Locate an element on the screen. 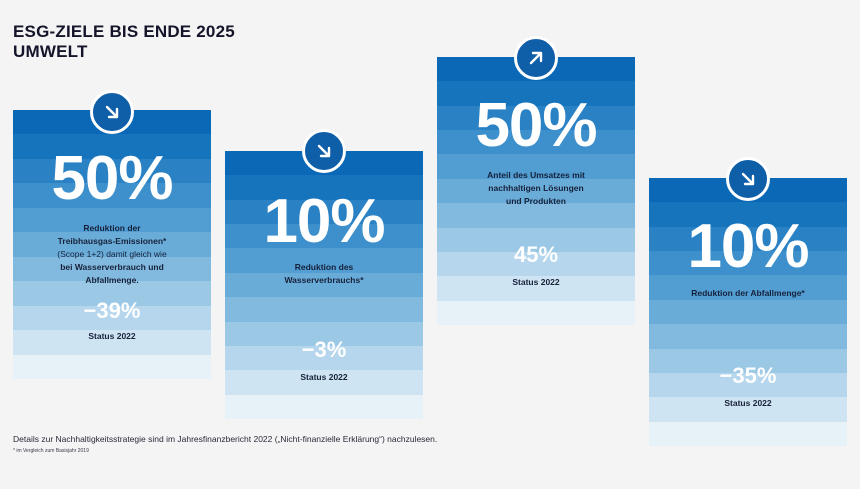 This screenshot has height=489, width=860. status-value: −35% is located at coordinates (748, 375).